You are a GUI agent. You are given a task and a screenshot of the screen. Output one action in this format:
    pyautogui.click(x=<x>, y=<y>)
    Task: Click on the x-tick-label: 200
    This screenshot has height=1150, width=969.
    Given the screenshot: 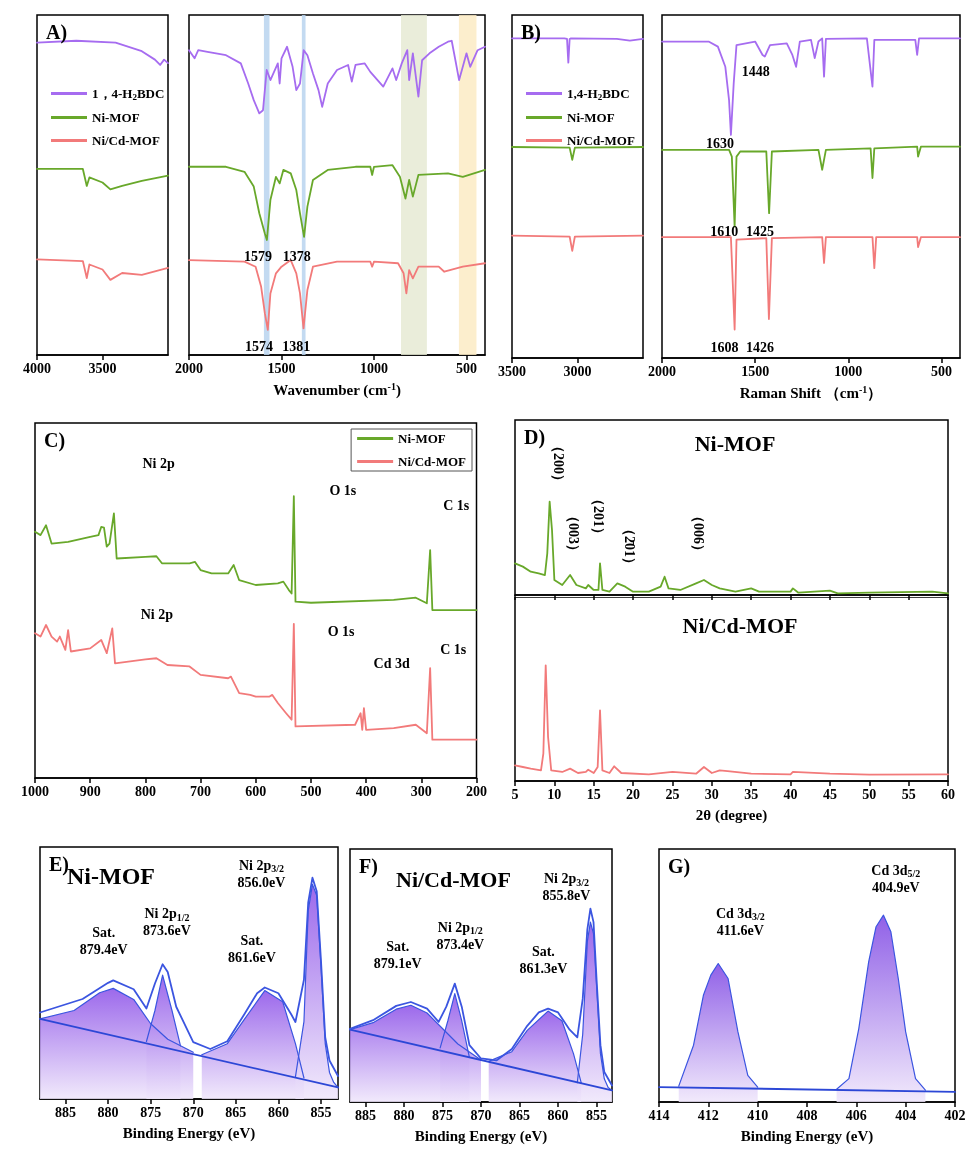 What is the action you would take?
    pyautogui.click(x=476, y=791)
    